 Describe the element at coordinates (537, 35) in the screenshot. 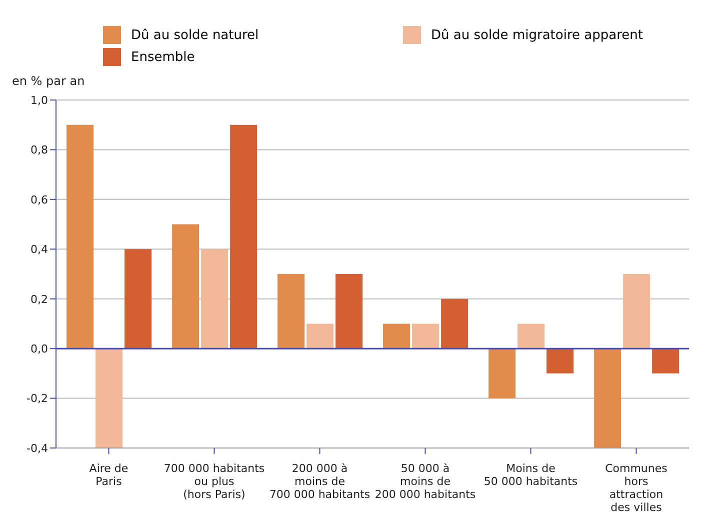

I see `legend-label: Dû au solde migratoire apparent` at that location.